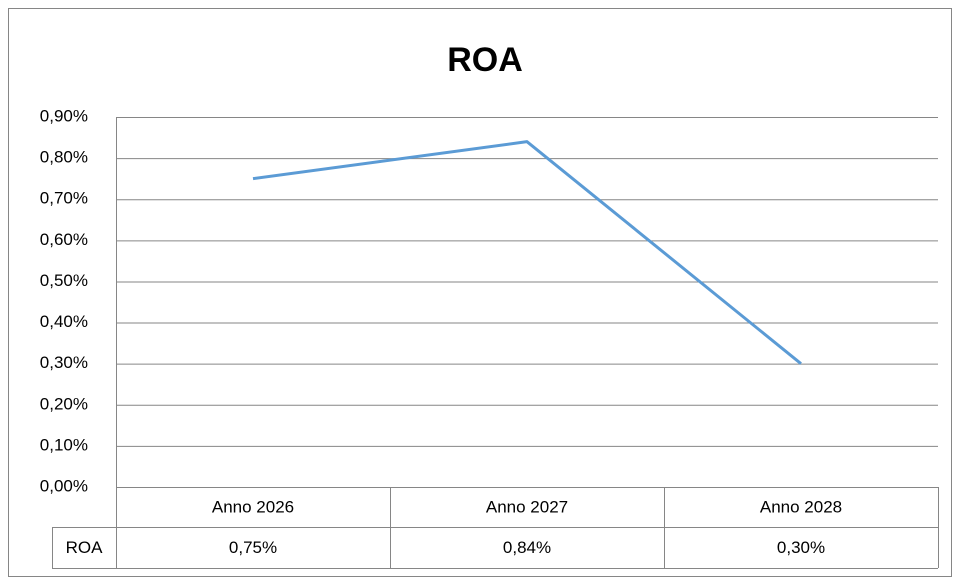 The height and width of the screenshot is (579, 954). What do you see at coordinates (64, 239) in the screenshot?
I see `y-tick-label: 0,60%` at bounding box center [64, 239].